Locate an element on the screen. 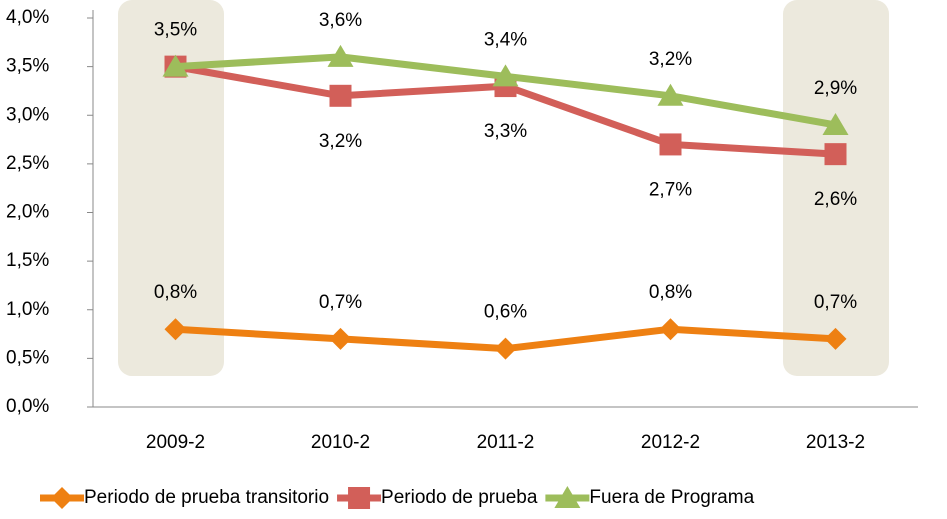 This screenshot has width=947, height=519. legend-label: Periodo de prueba transitorio is located at coordinates (206, 497).